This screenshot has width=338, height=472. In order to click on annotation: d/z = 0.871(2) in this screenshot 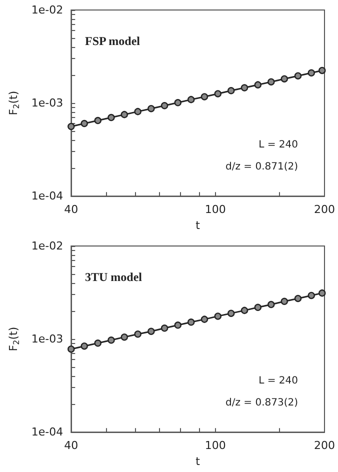, I will do `click(262, 167)`.